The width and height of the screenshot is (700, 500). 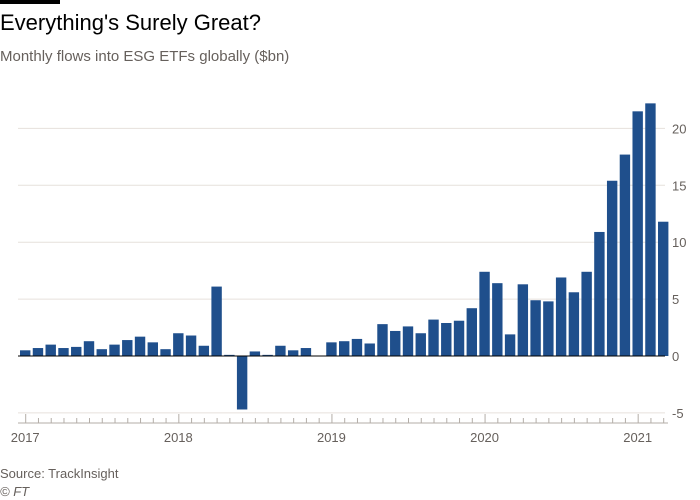 I want to click on x-tick-label-2017: 2017, so click(x=25, y=437).